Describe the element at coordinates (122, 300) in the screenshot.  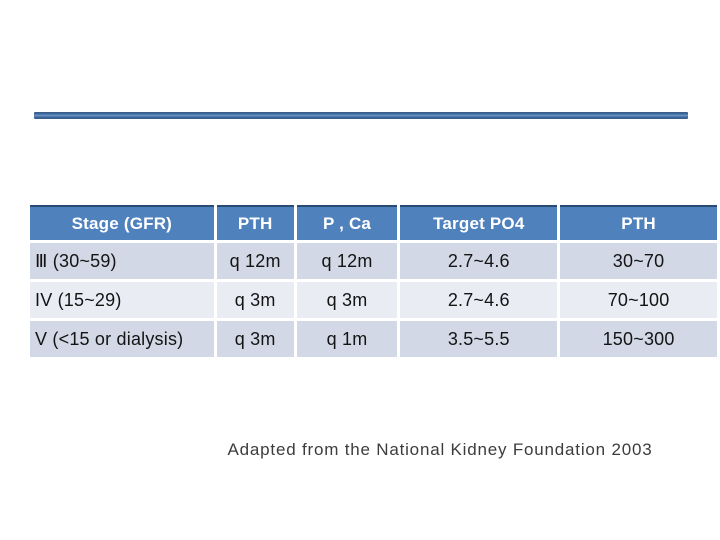
I see `cell-stage: IV (15~29)` at that location.